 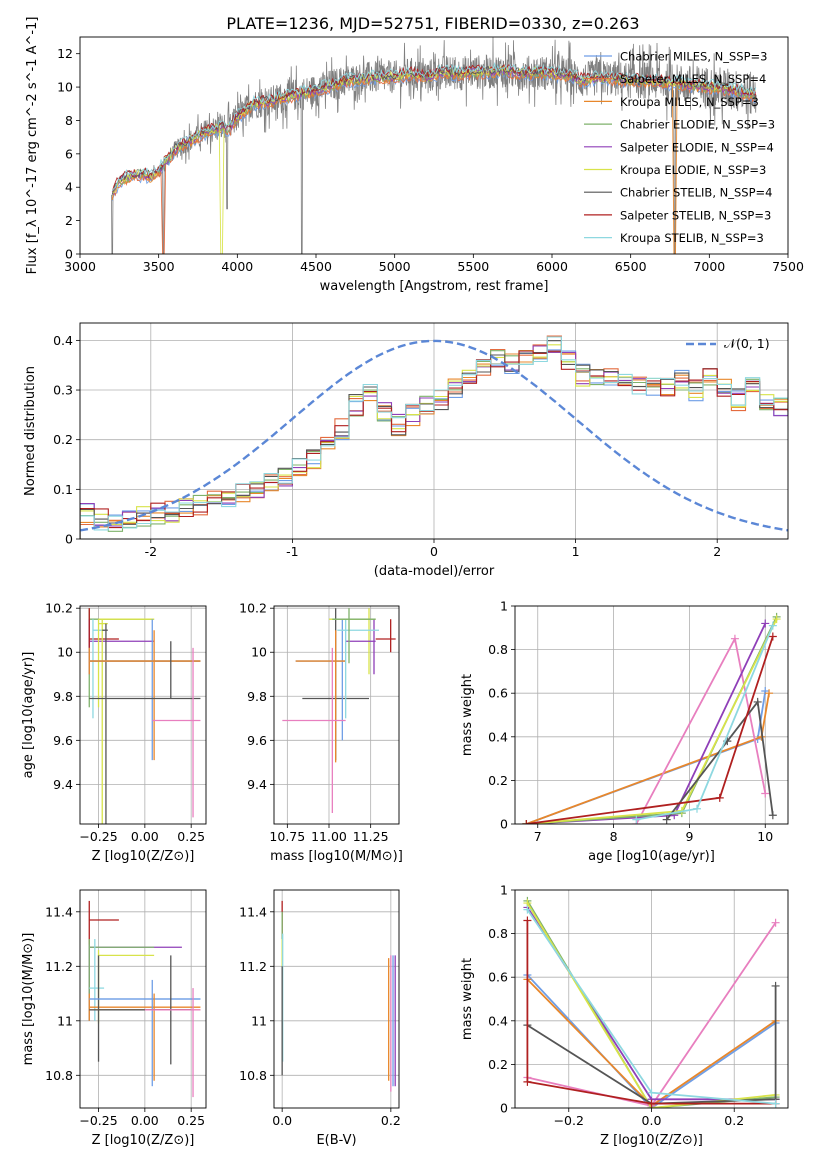 I want to click on x-axis-label: Z [log10(Z/Z⊙)], so click(x=143, y=856).